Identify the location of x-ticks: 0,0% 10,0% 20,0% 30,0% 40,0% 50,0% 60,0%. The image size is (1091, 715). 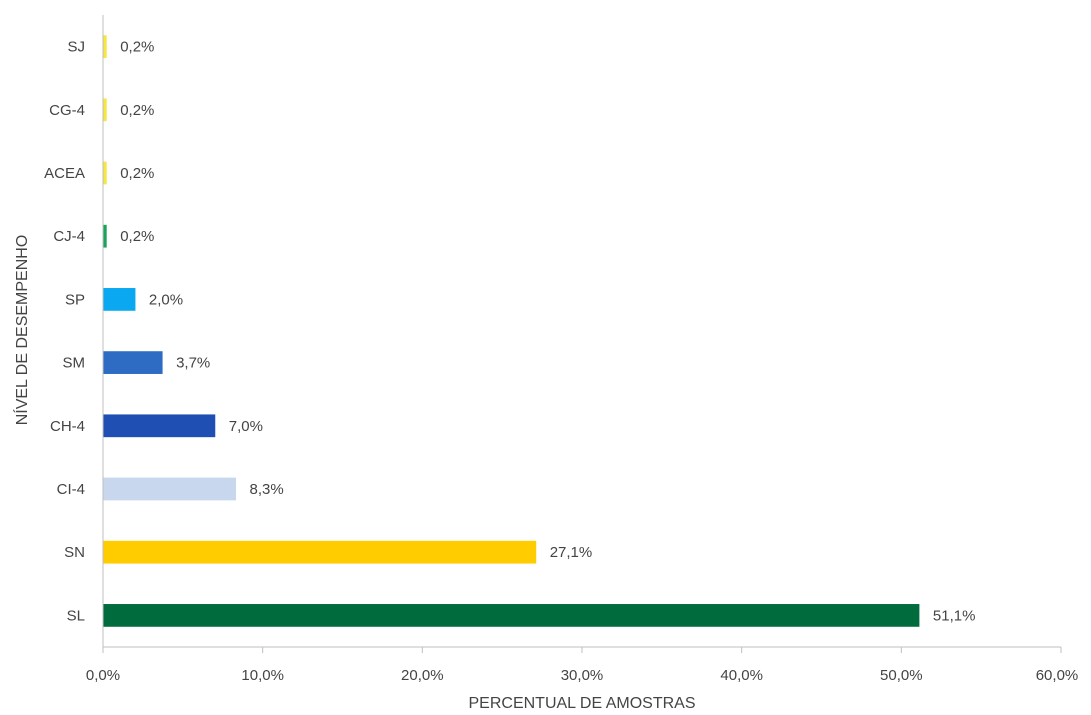
(582, 665).